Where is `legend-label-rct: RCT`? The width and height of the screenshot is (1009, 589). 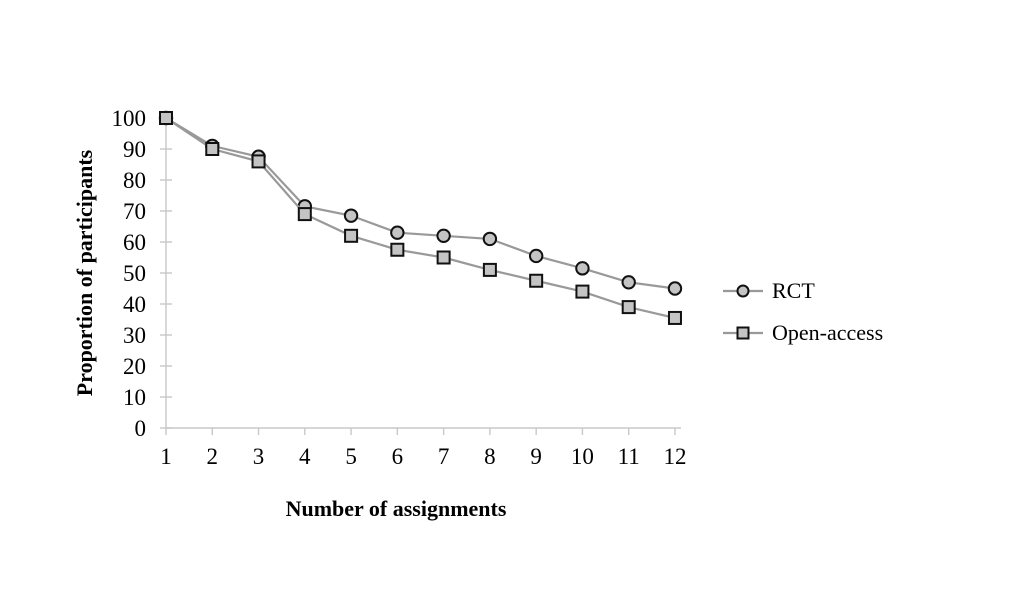 legend-label-rct: RCT is located at coordinates (793, 290).